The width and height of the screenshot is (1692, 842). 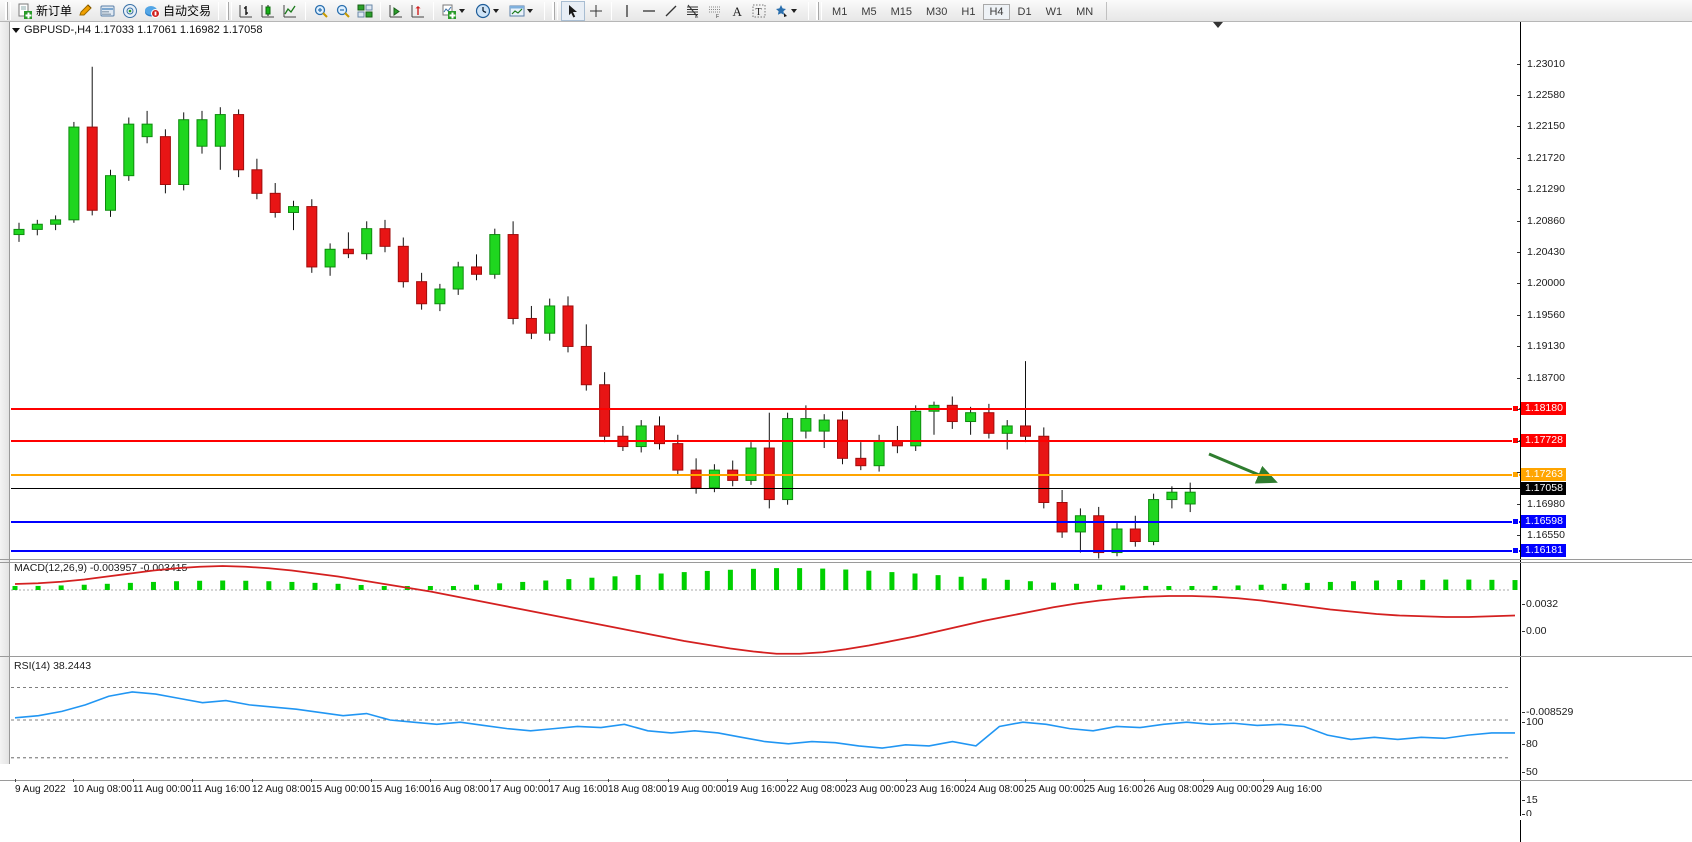 I want to click on resistance-line-1-handle, so click(x=1515, y=408).